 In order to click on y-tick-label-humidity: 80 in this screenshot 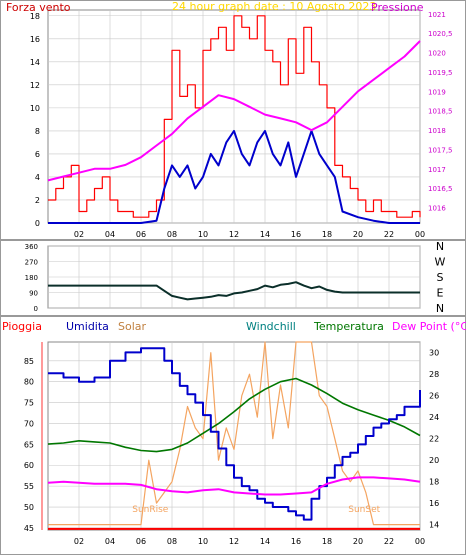, I will do `click(29, 382)`.